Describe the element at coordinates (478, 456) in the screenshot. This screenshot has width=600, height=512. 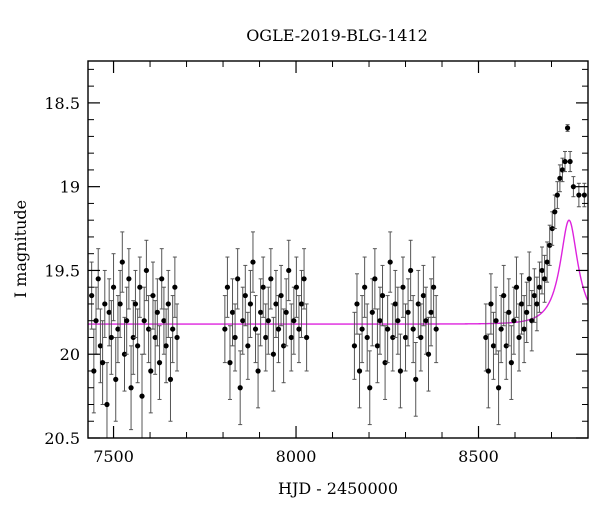
I see `x-tick-label: 8500` at that location.